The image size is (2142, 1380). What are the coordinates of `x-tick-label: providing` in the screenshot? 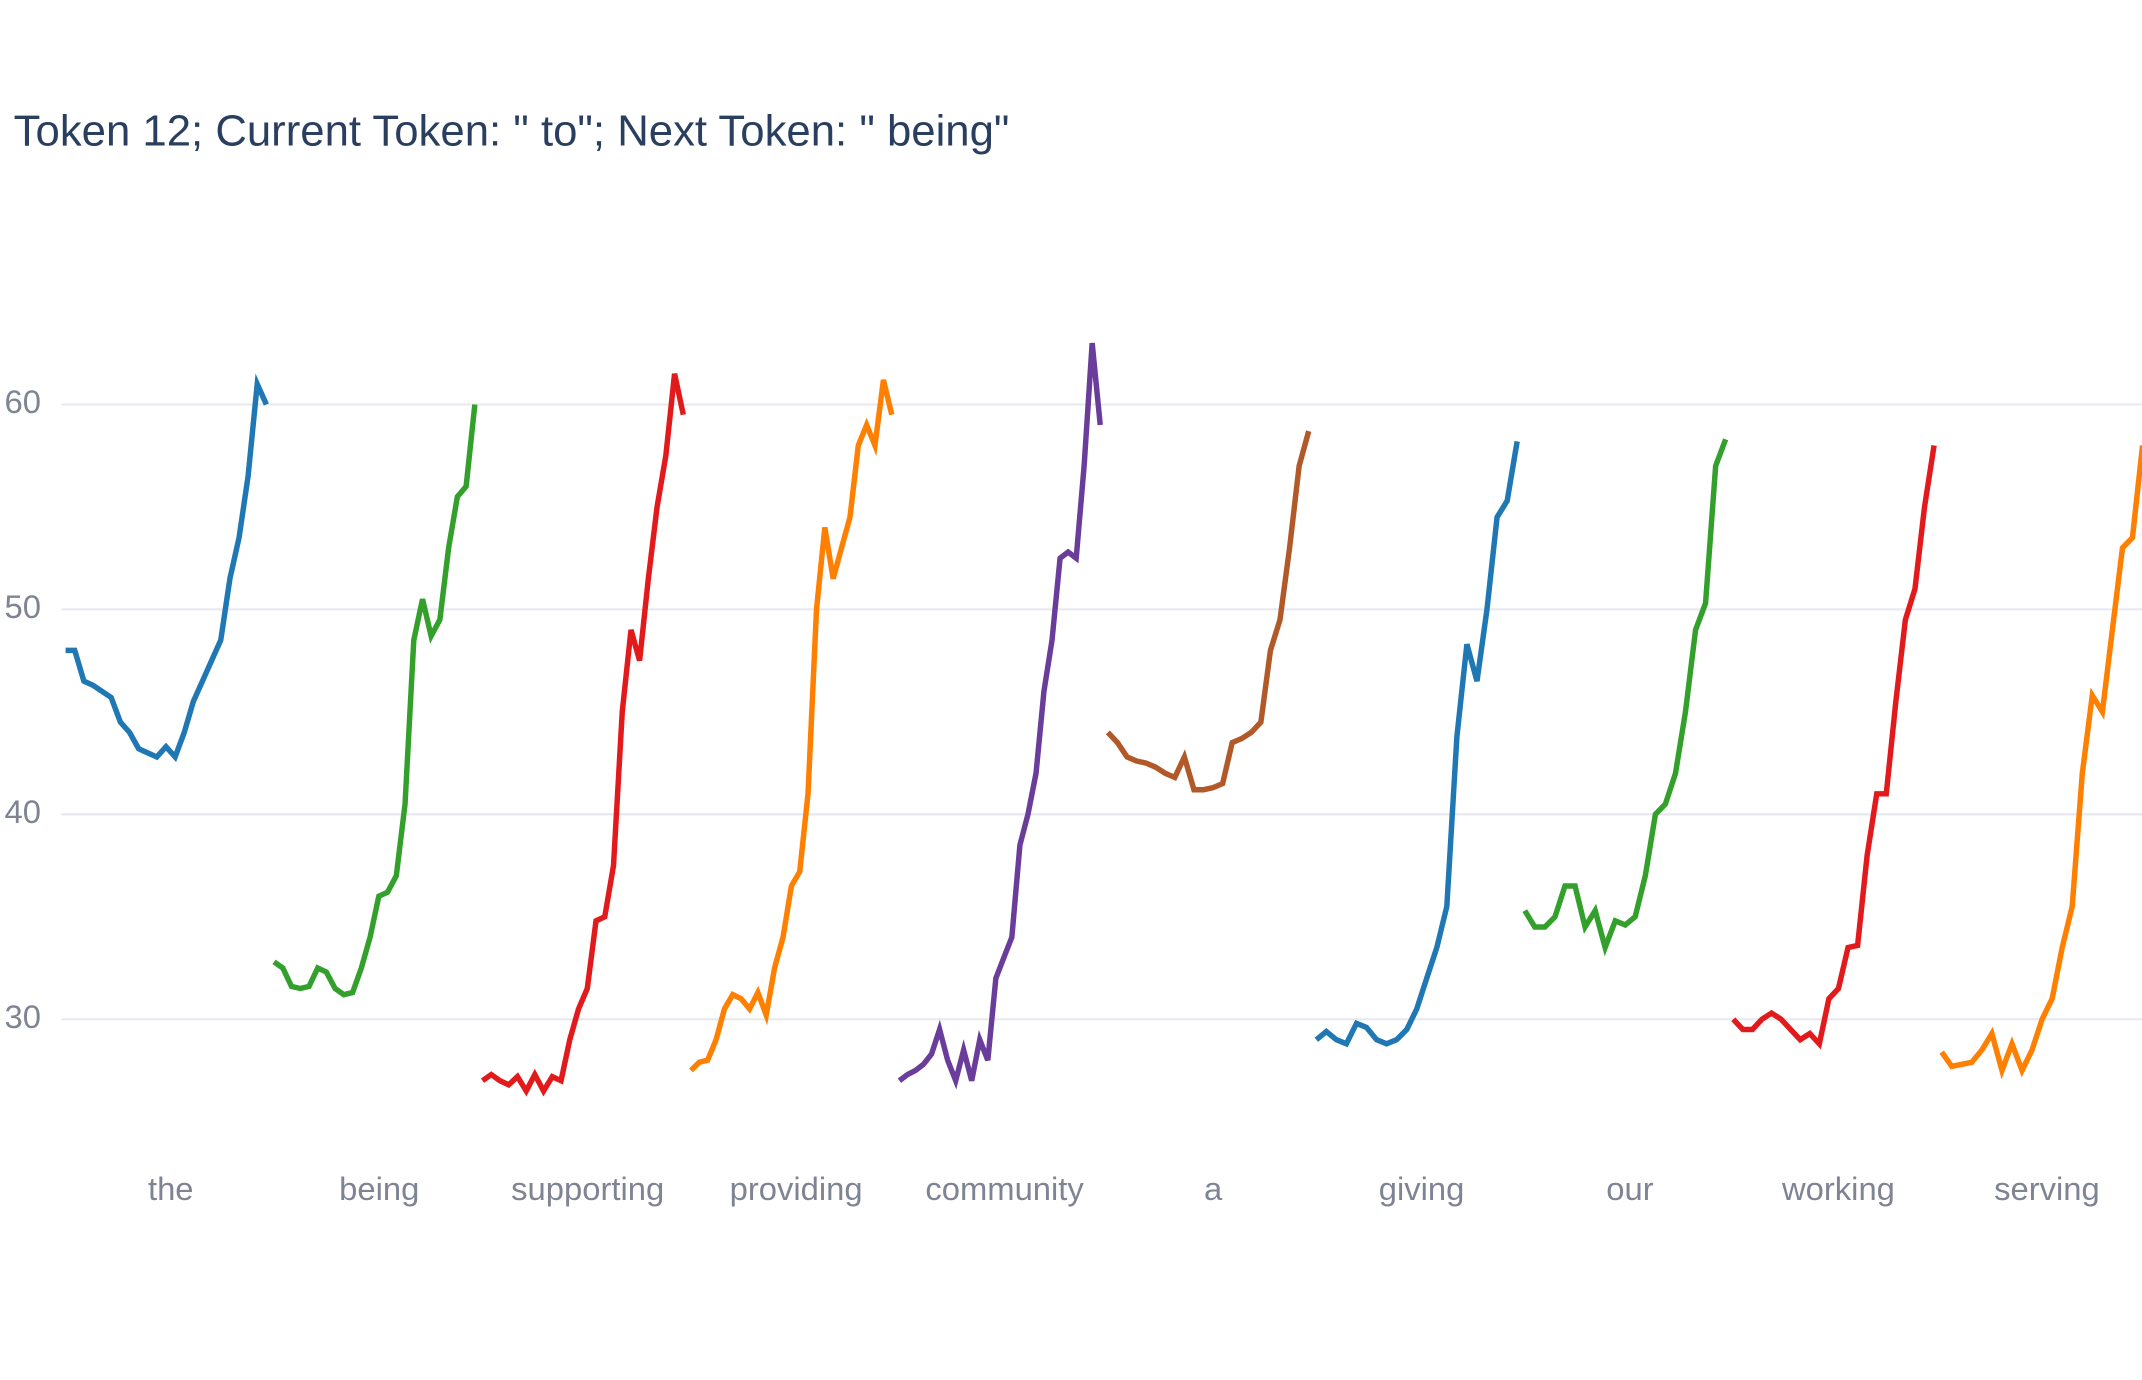 It's located at (796, 1188).